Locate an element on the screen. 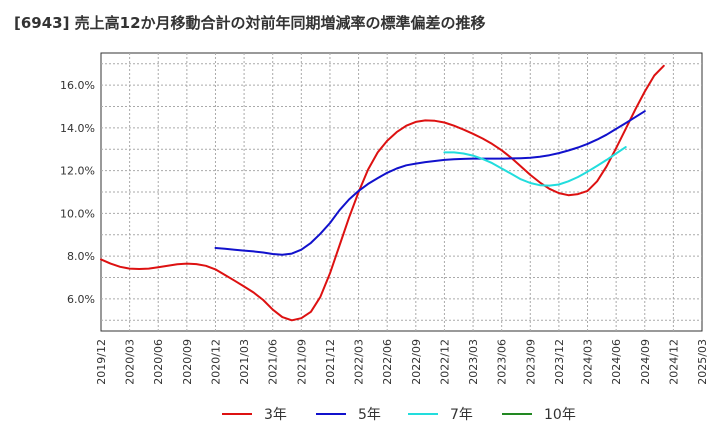 The width and height of the screenshot is (720, 440). x-tick-label: 2022/09 is located at coordinates (416, 362).